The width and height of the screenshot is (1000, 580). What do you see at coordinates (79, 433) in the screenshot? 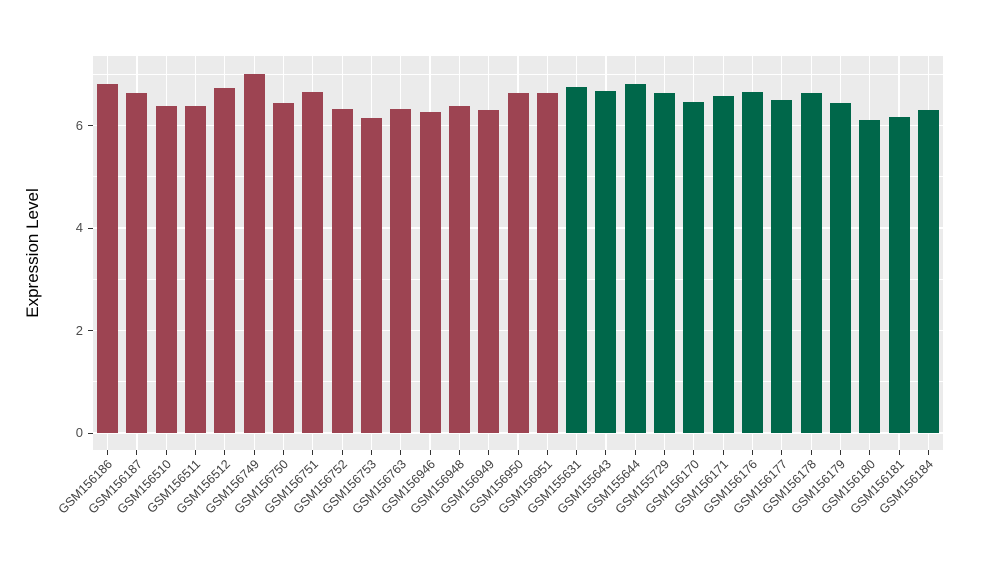
I see `y-axis-tick-label: 0` at bounding box center [79, 433].